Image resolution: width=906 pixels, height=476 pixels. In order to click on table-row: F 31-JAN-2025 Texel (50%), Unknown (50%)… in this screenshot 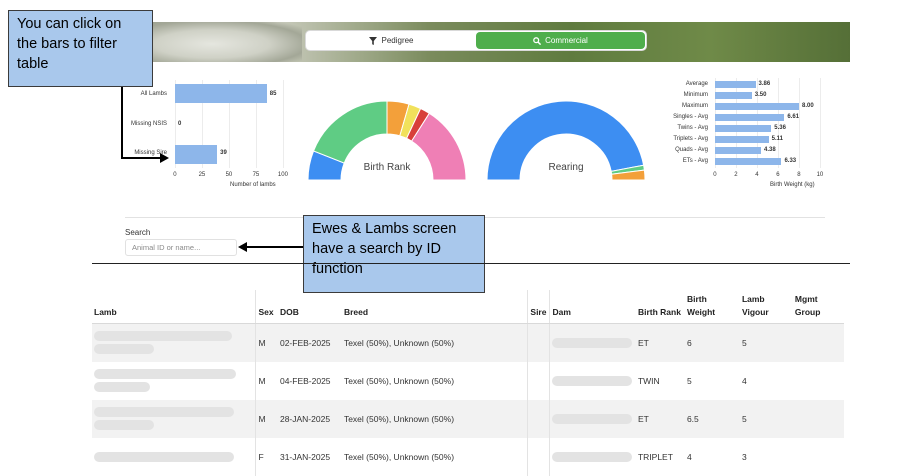, I will do `click(468, 456)`.